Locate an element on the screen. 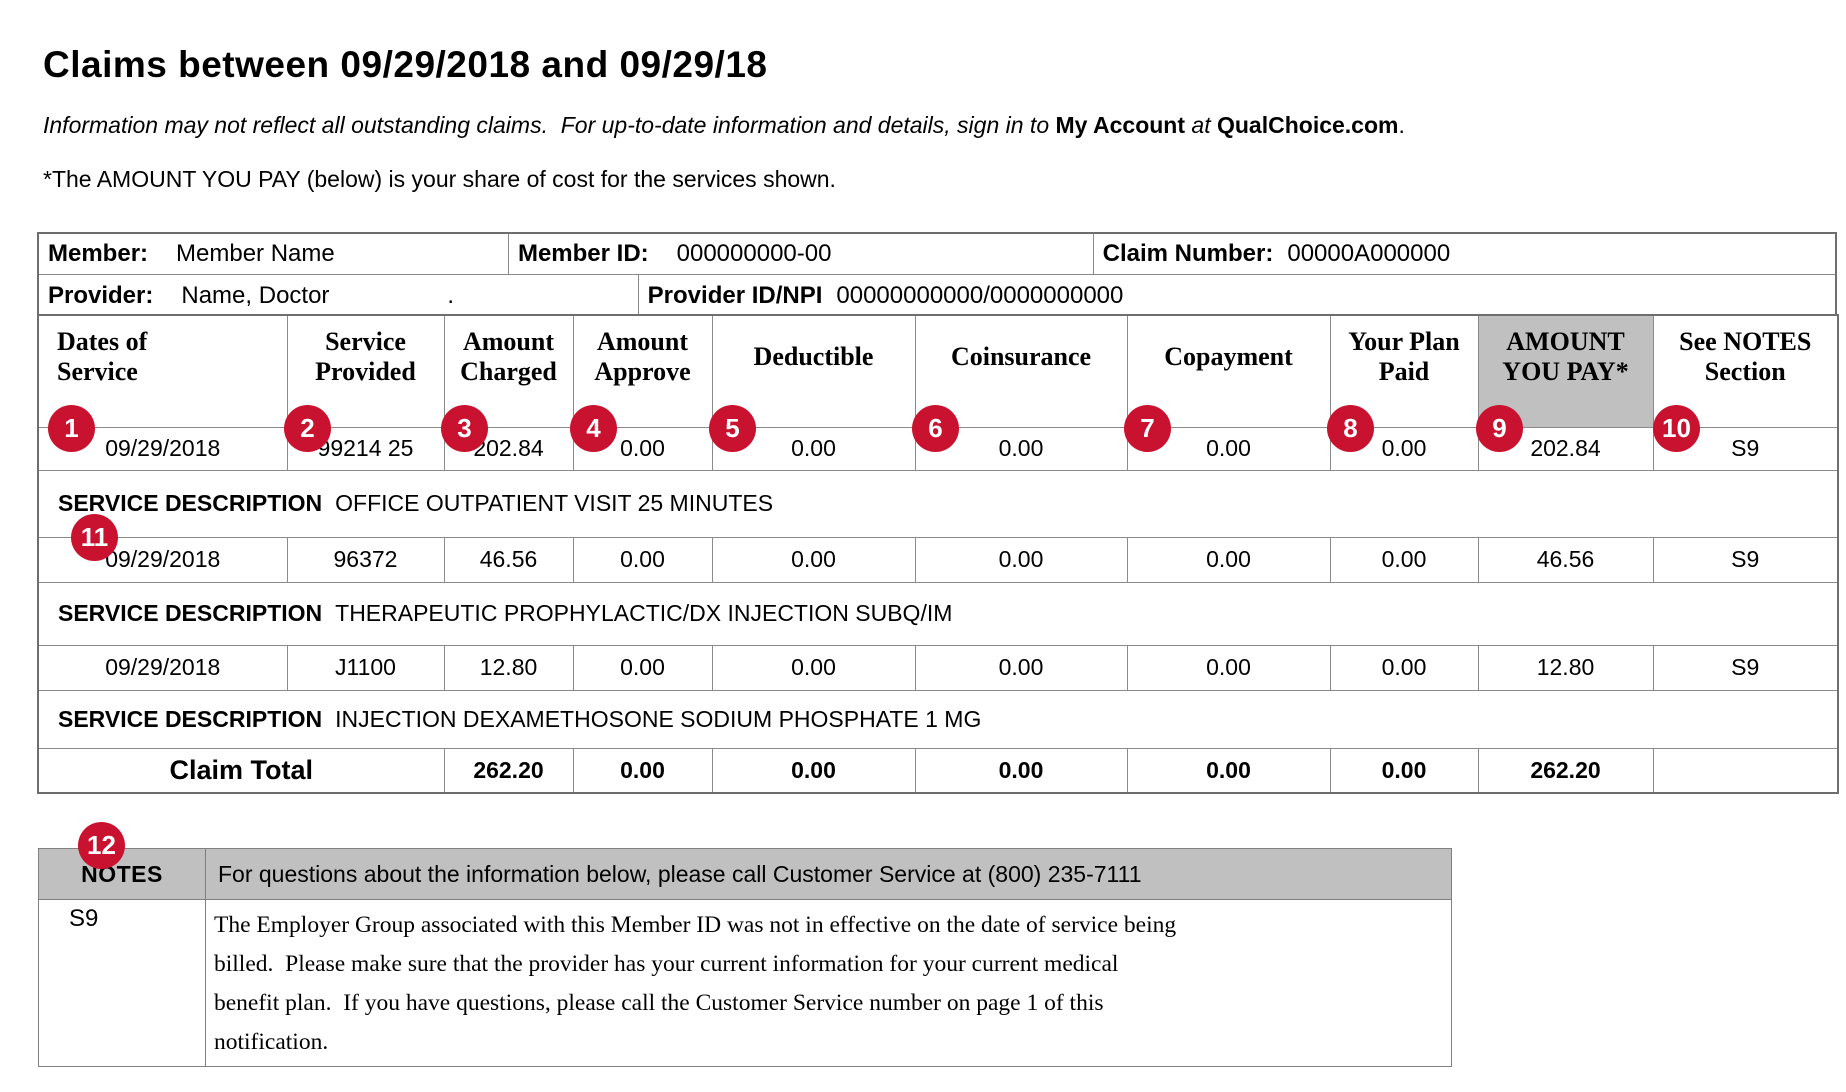 The height and width of the screenshot is (1092, 1846). annotation-marker-11: 11 is located at coordinates (94, 537).